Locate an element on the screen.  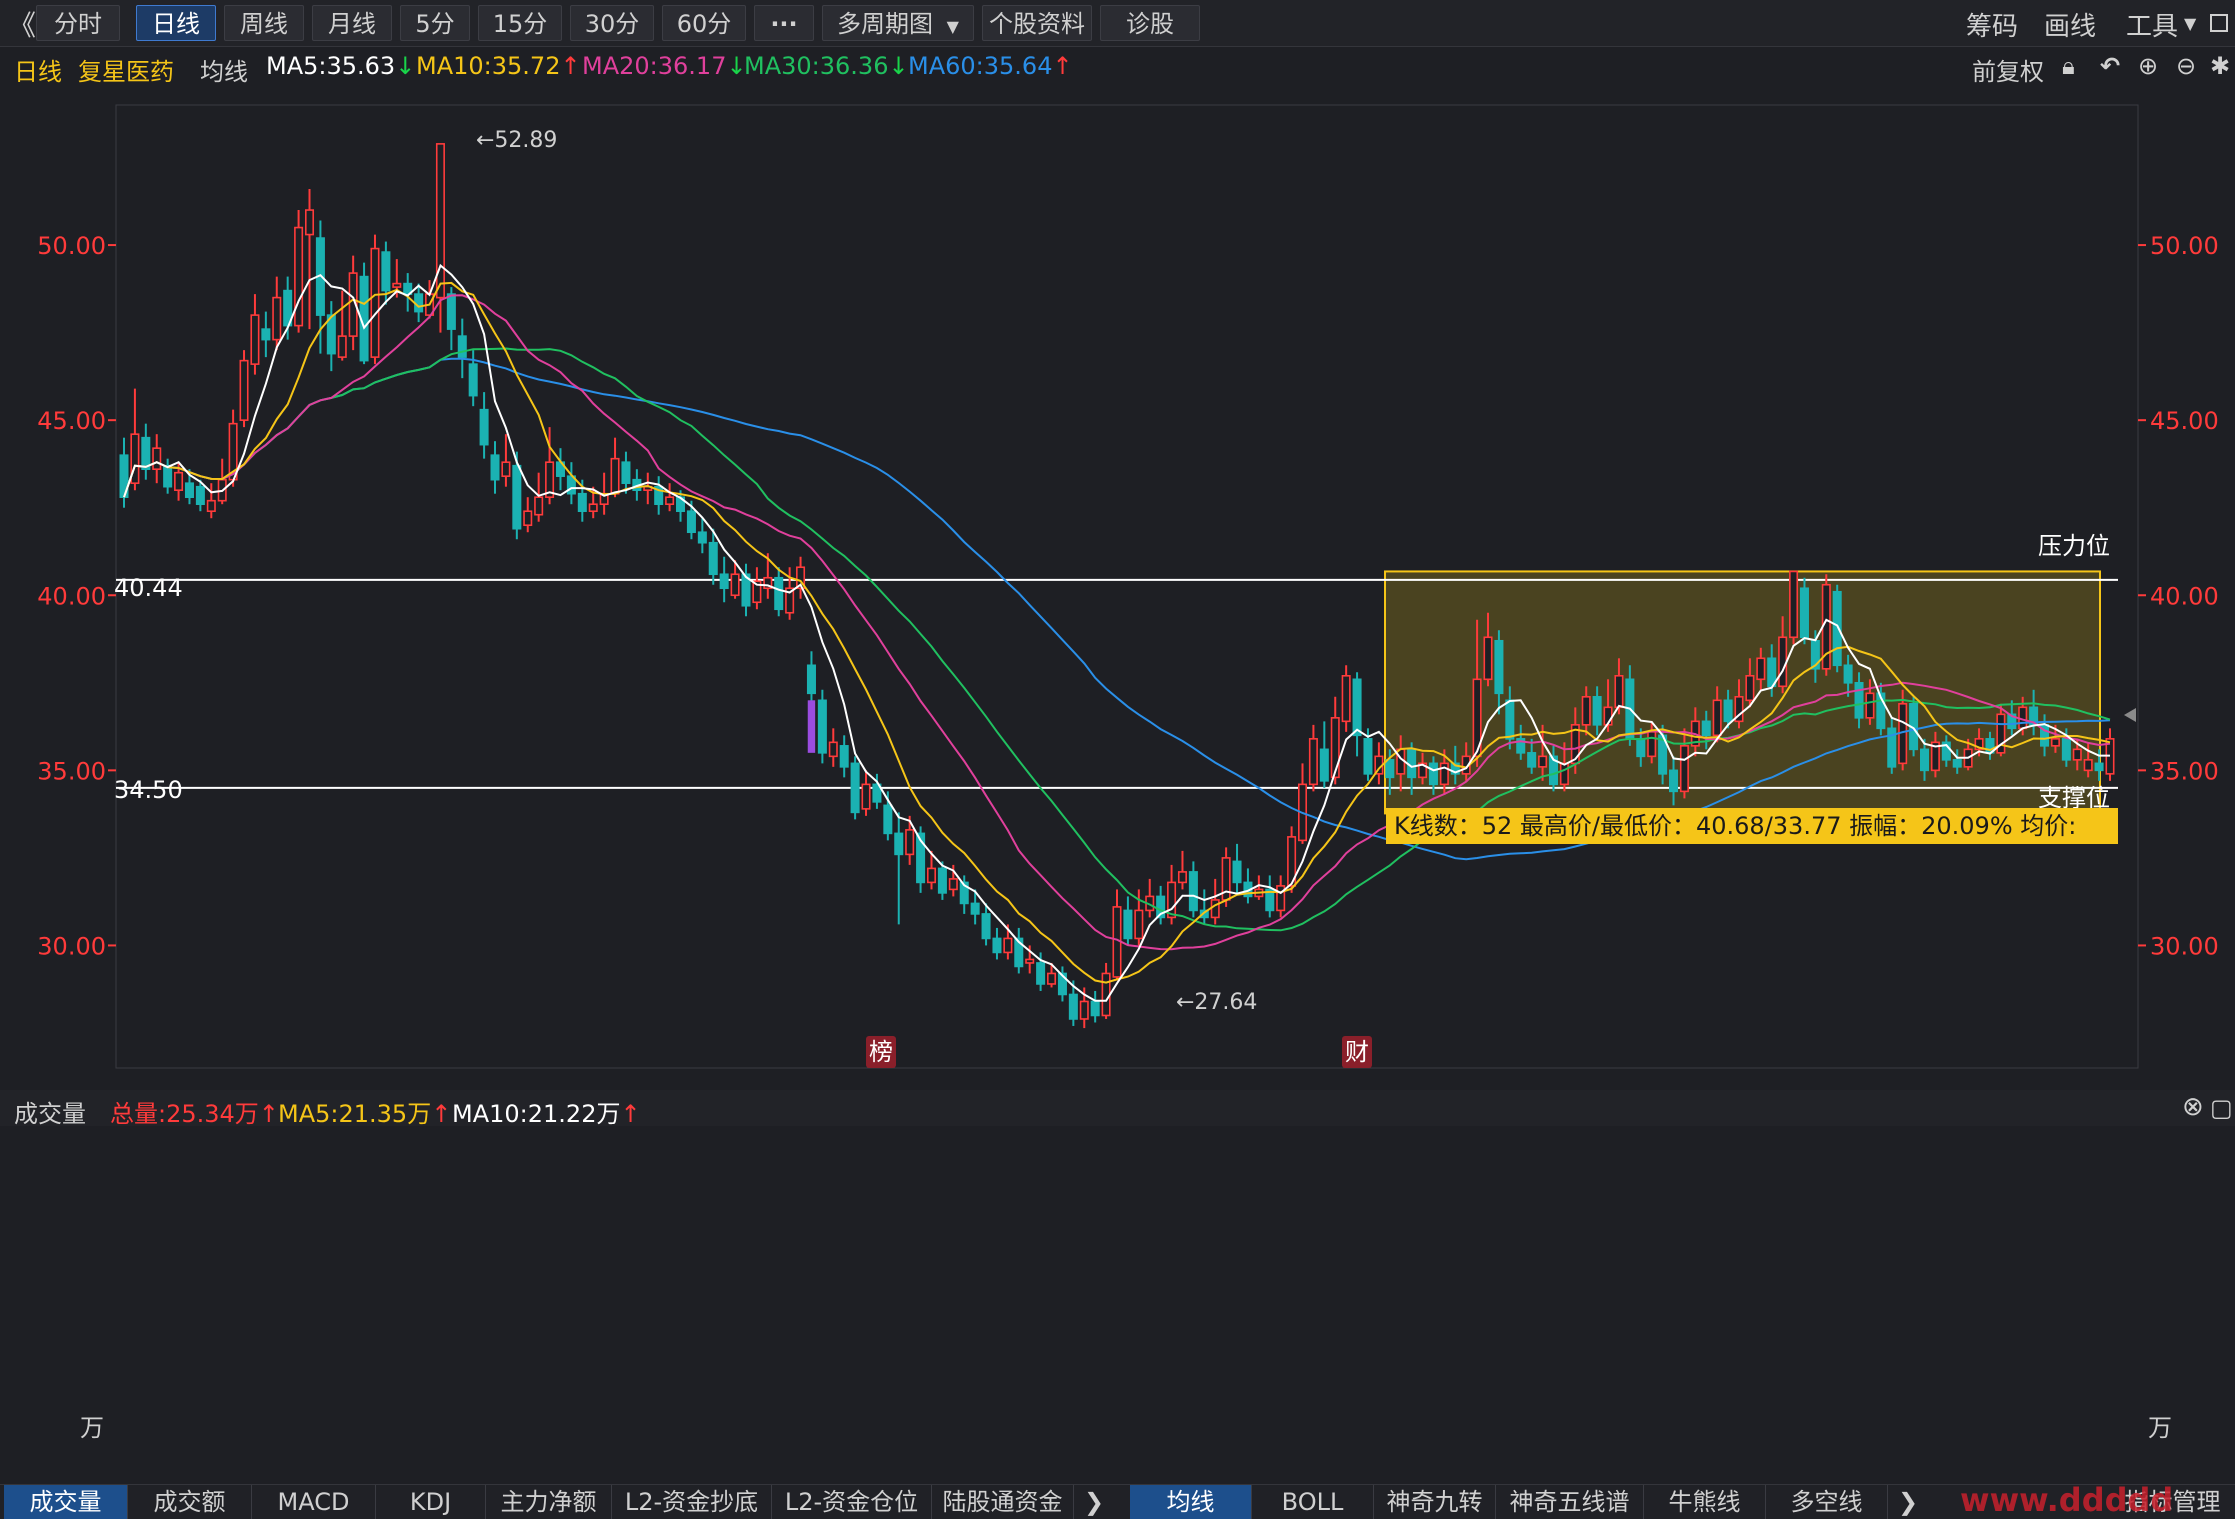
fullscreen-panel-icon: ▢ is located at coordinates (2221, 1108).